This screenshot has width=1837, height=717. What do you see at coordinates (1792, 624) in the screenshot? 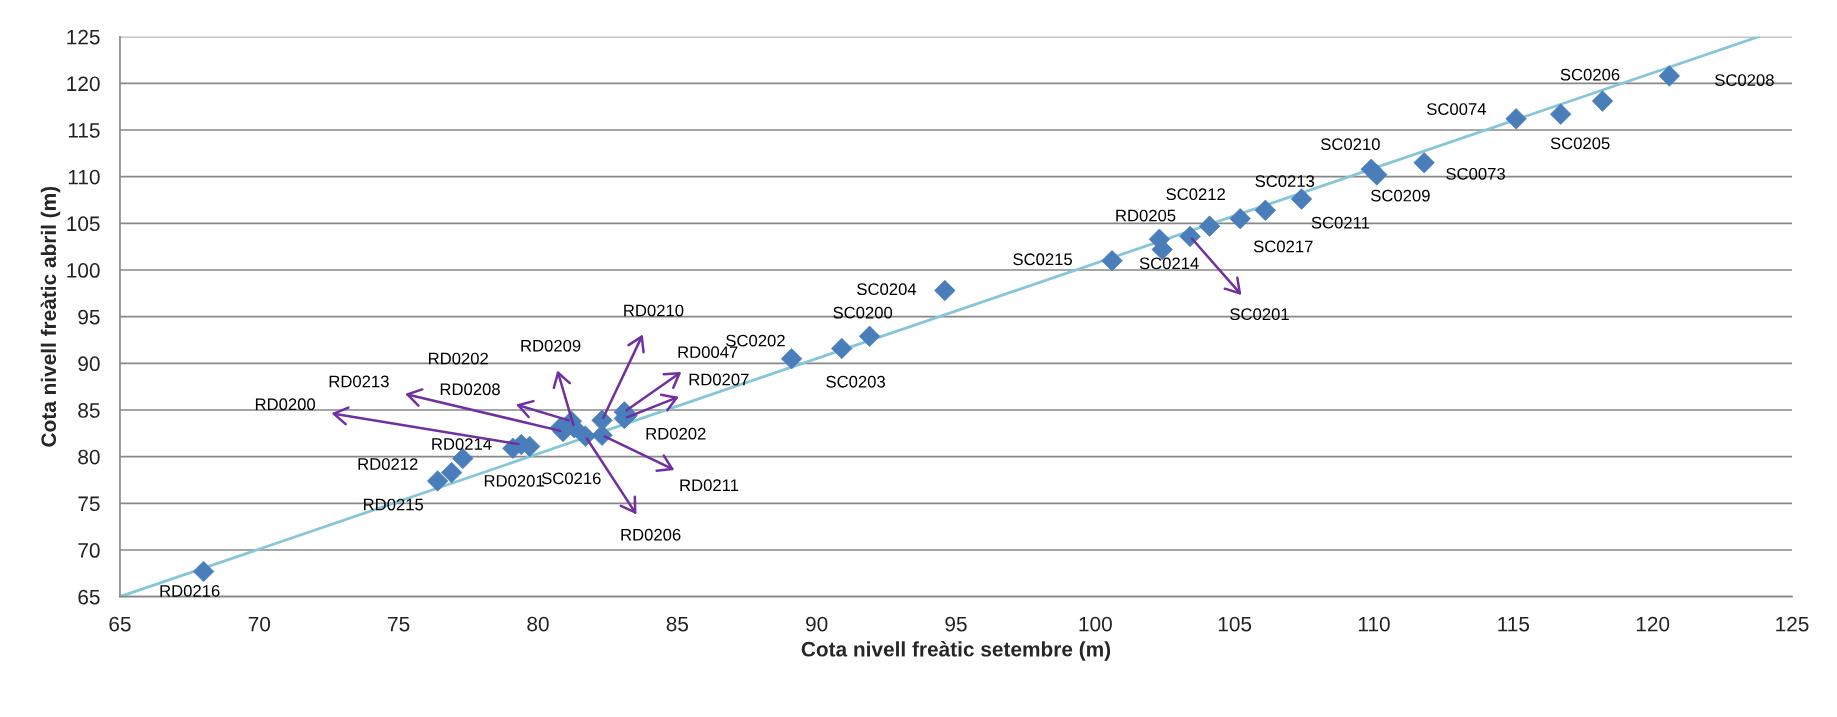
I see `x-tick-label: 125` at bounding box center [1792, 624].